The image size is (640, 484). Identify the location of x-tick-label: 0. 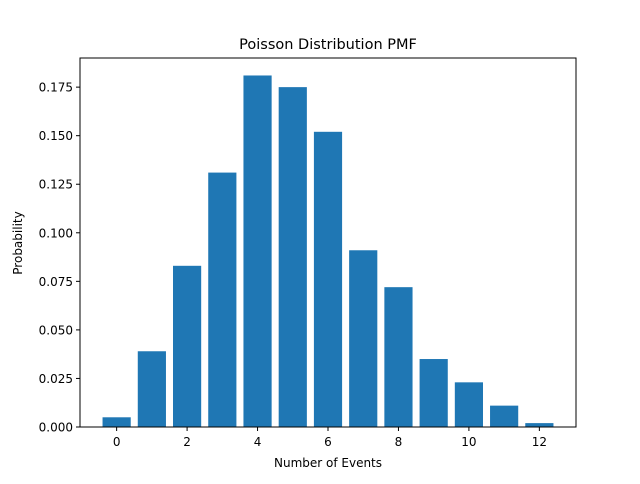
(117, 442).